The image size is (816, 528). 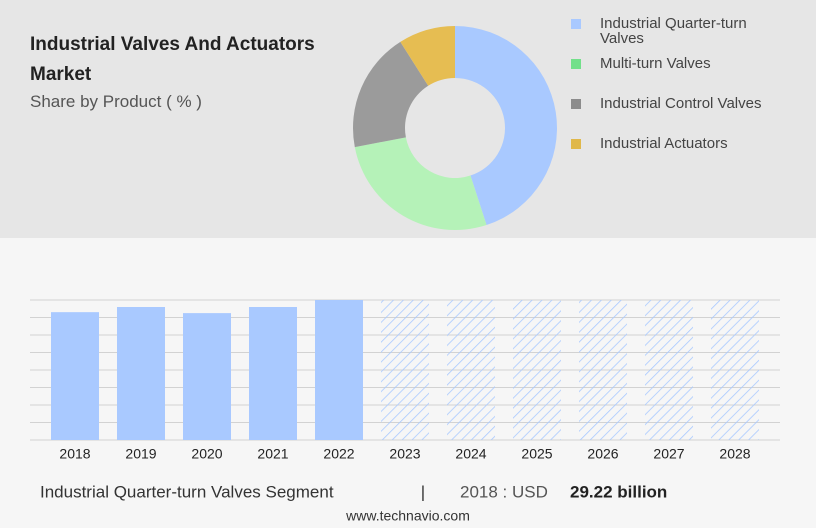 I want to click on x-tick-label: 2023, so click(x=404, y=454).